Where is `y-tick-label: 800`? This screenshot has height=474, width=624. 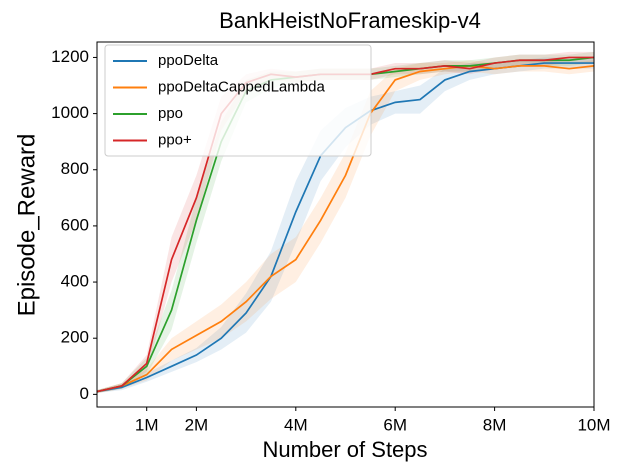
y-tick-label: 800 is located at coordinates (75, 168).